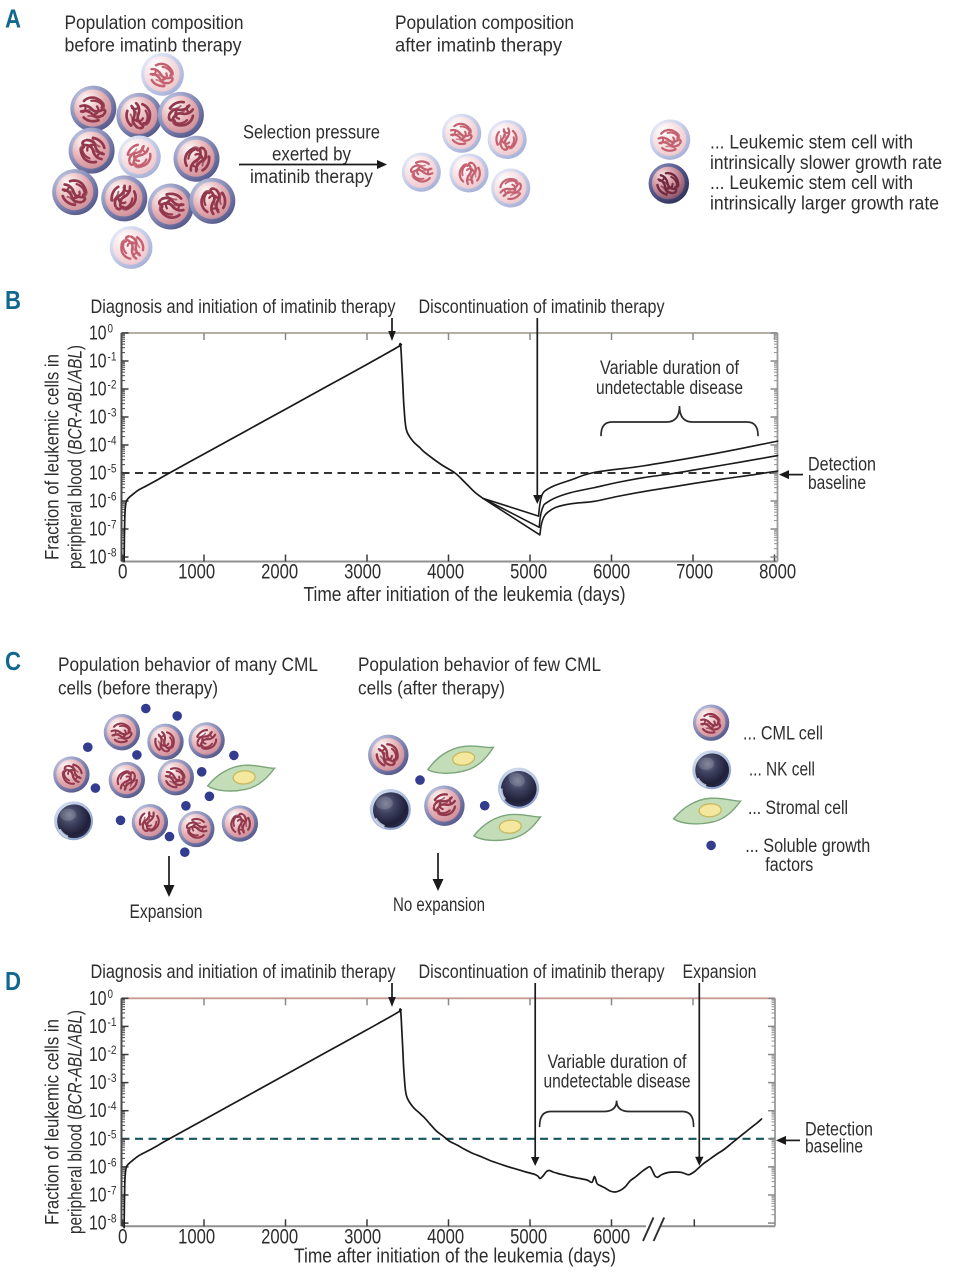 The height and width of the screenshot is (1285, 954). I want to click on svg-text: ... NK cell, so click(782, 770).